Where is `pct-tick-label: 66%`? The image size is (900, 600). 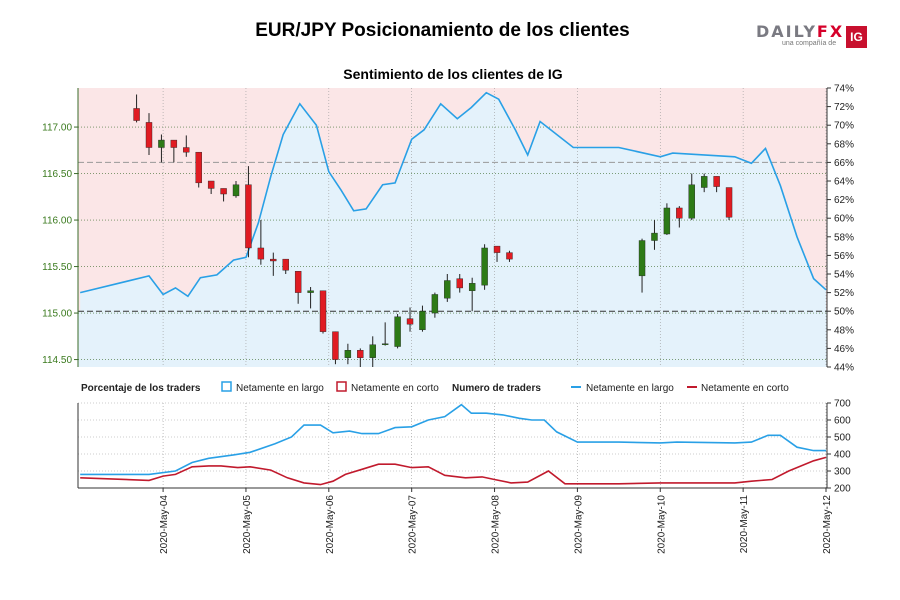
pct-tick-label: 66% is located at coordinates (844, 163).